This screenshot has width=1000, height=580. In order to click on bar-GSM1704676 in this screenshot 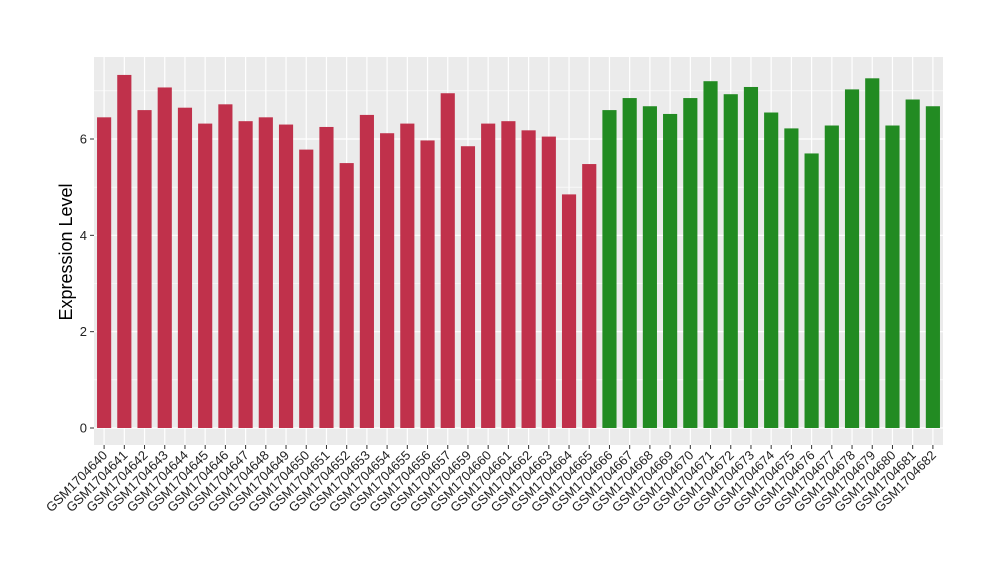, I will do `click(811, 290)`.